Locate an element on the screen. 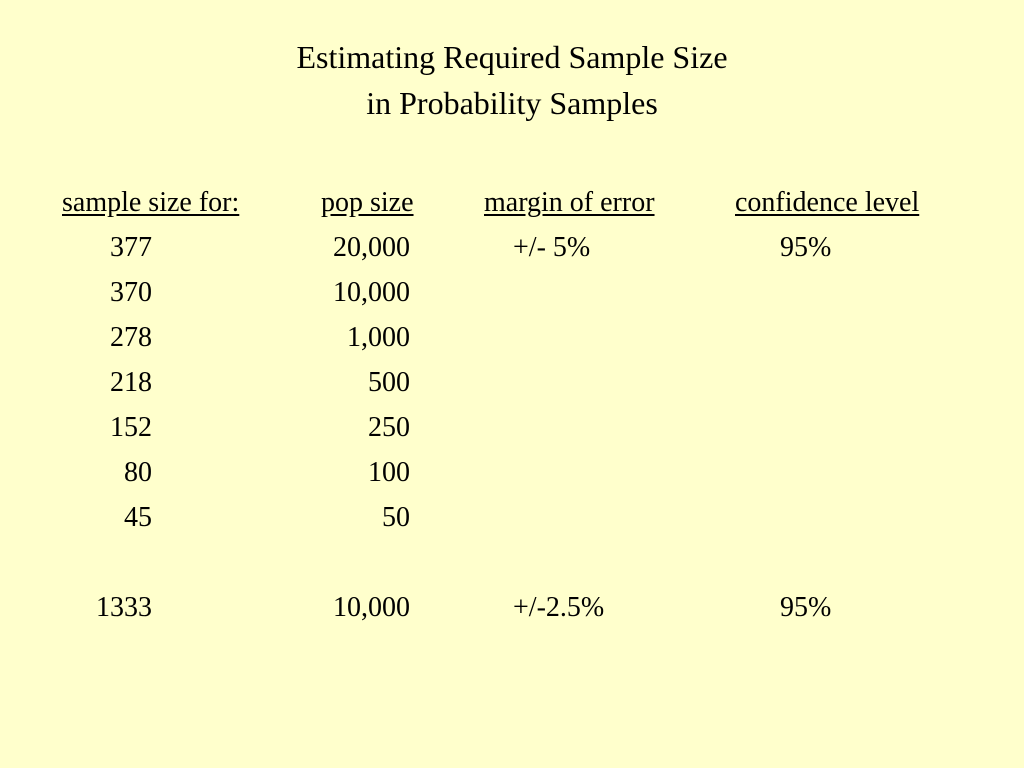 The image size is (1024, 768). column-header: confidence level is located at coordinates (827, 202).